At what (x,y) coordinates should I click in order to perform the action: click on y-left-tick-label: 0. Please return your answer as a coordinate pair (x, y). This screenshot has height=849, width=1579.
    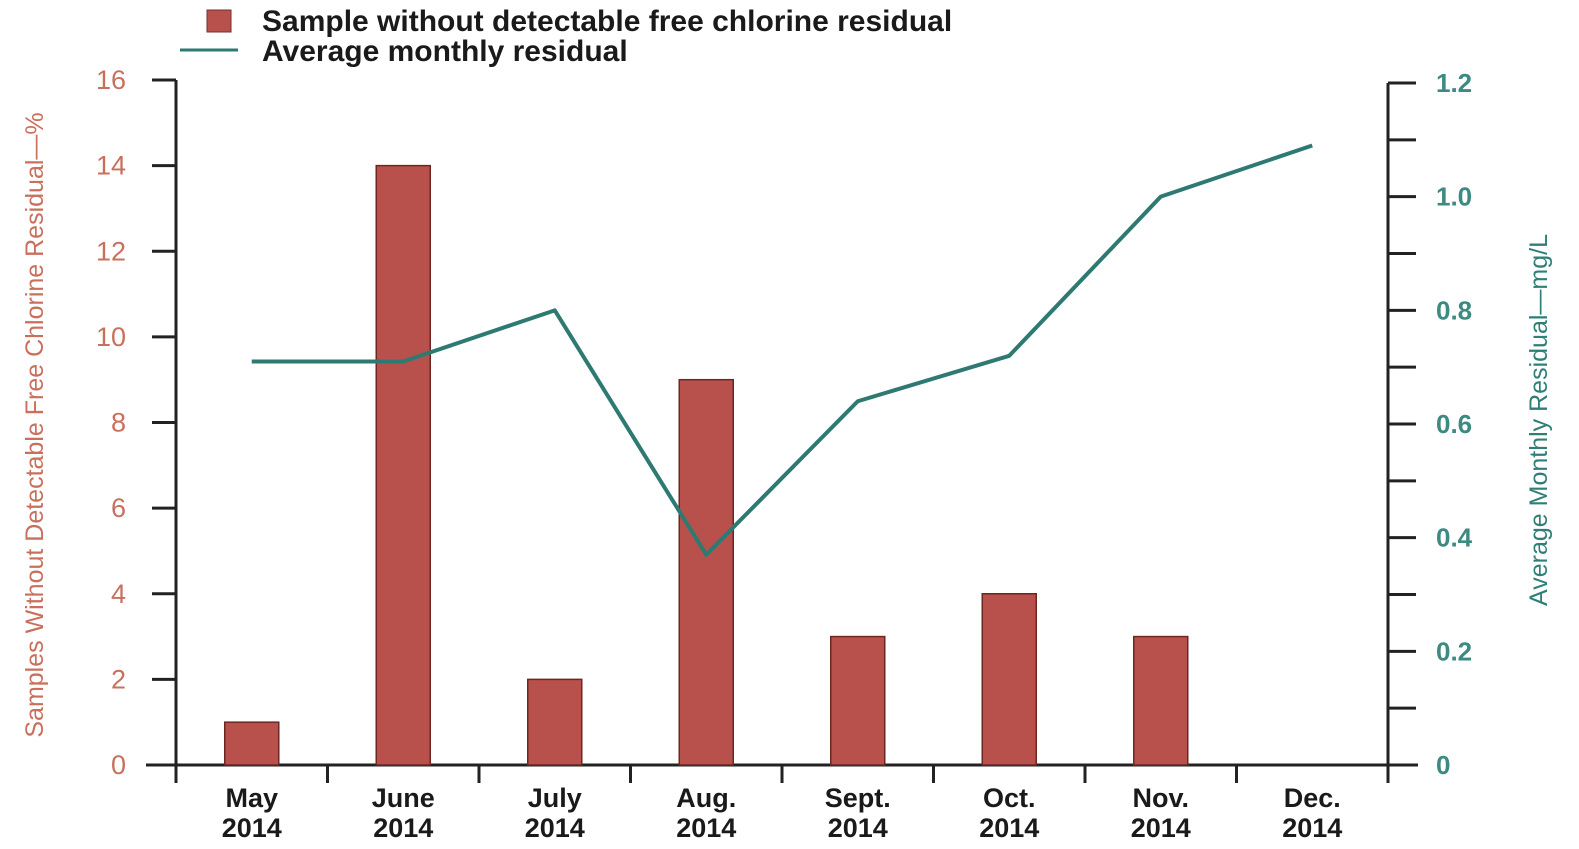
    Looking at the image, I should click on (118, 765).